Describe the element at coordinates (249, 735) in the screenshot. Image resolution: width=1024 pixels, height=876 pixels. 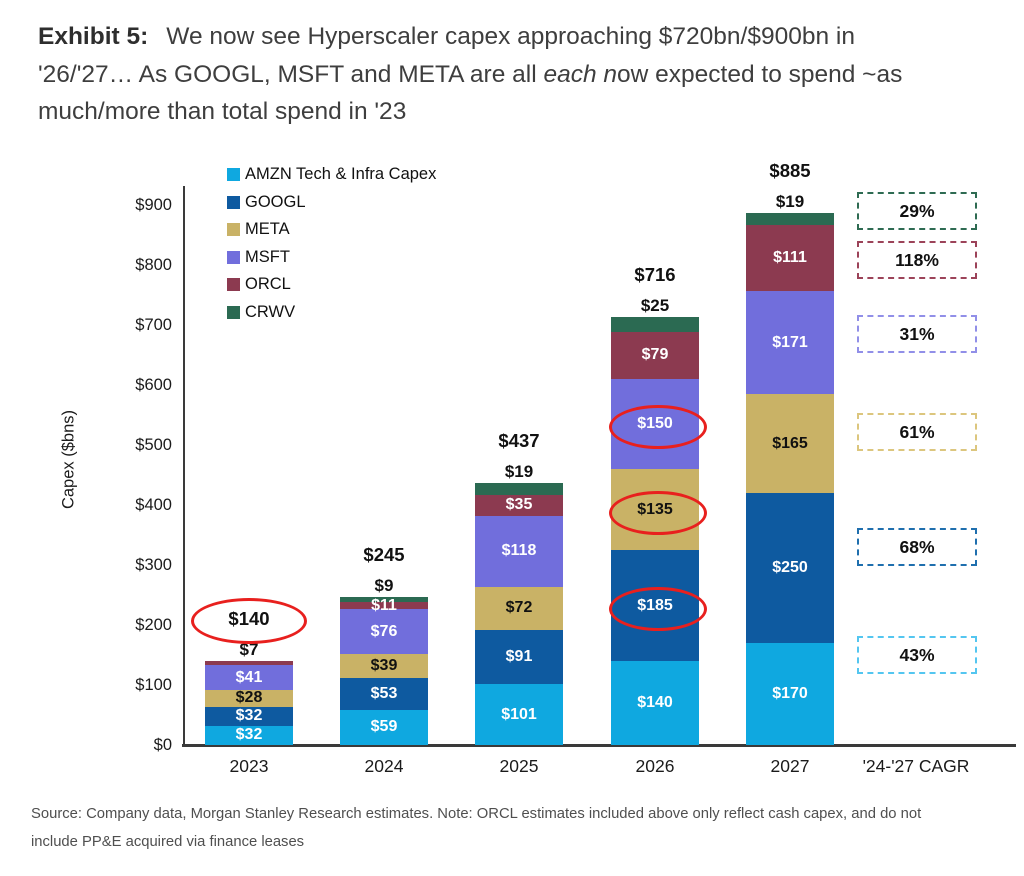
I see `bar-segment-2023-AMZN` at that location.